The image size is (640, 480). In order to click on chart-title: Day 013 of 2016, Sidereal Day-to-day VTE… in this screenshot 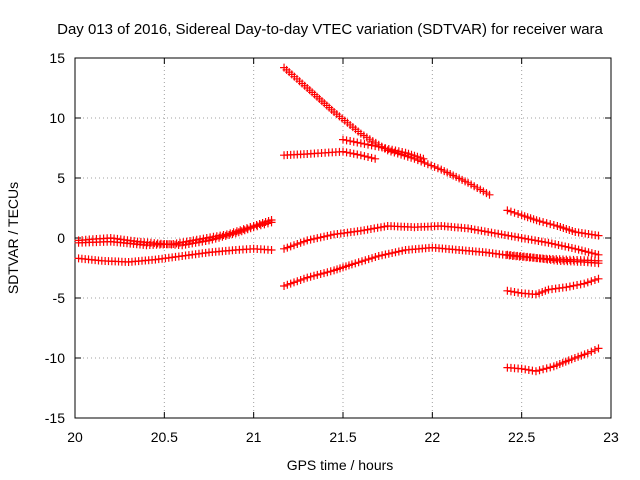, I will do `click(330, 29)`.